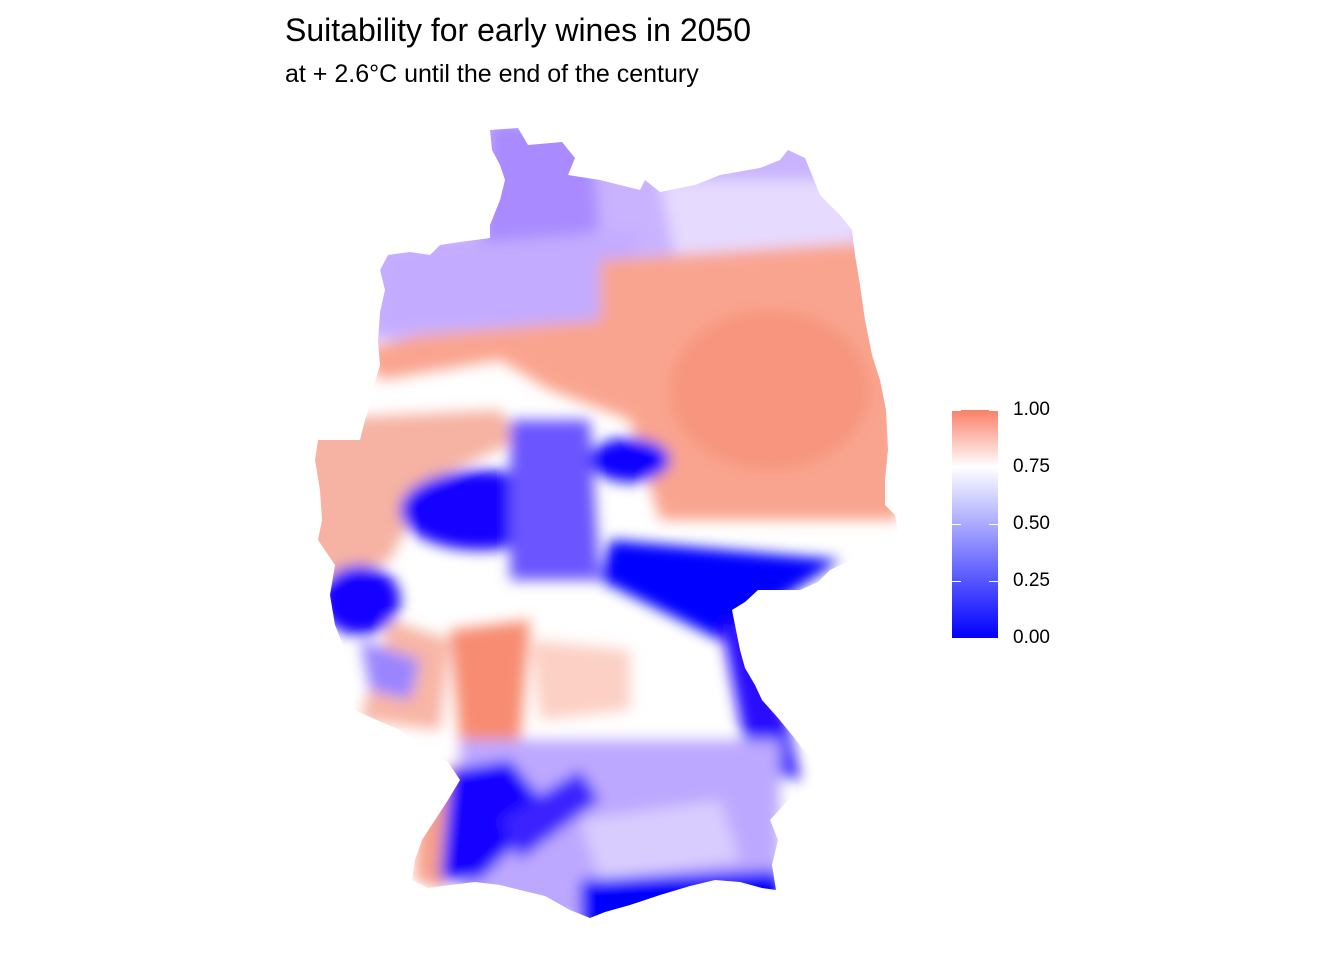 The width and height of the screenshot is (1344, 960). I want to click on chart-subtitle: at + 2.6°C until the end of the century, so click(492, 74).